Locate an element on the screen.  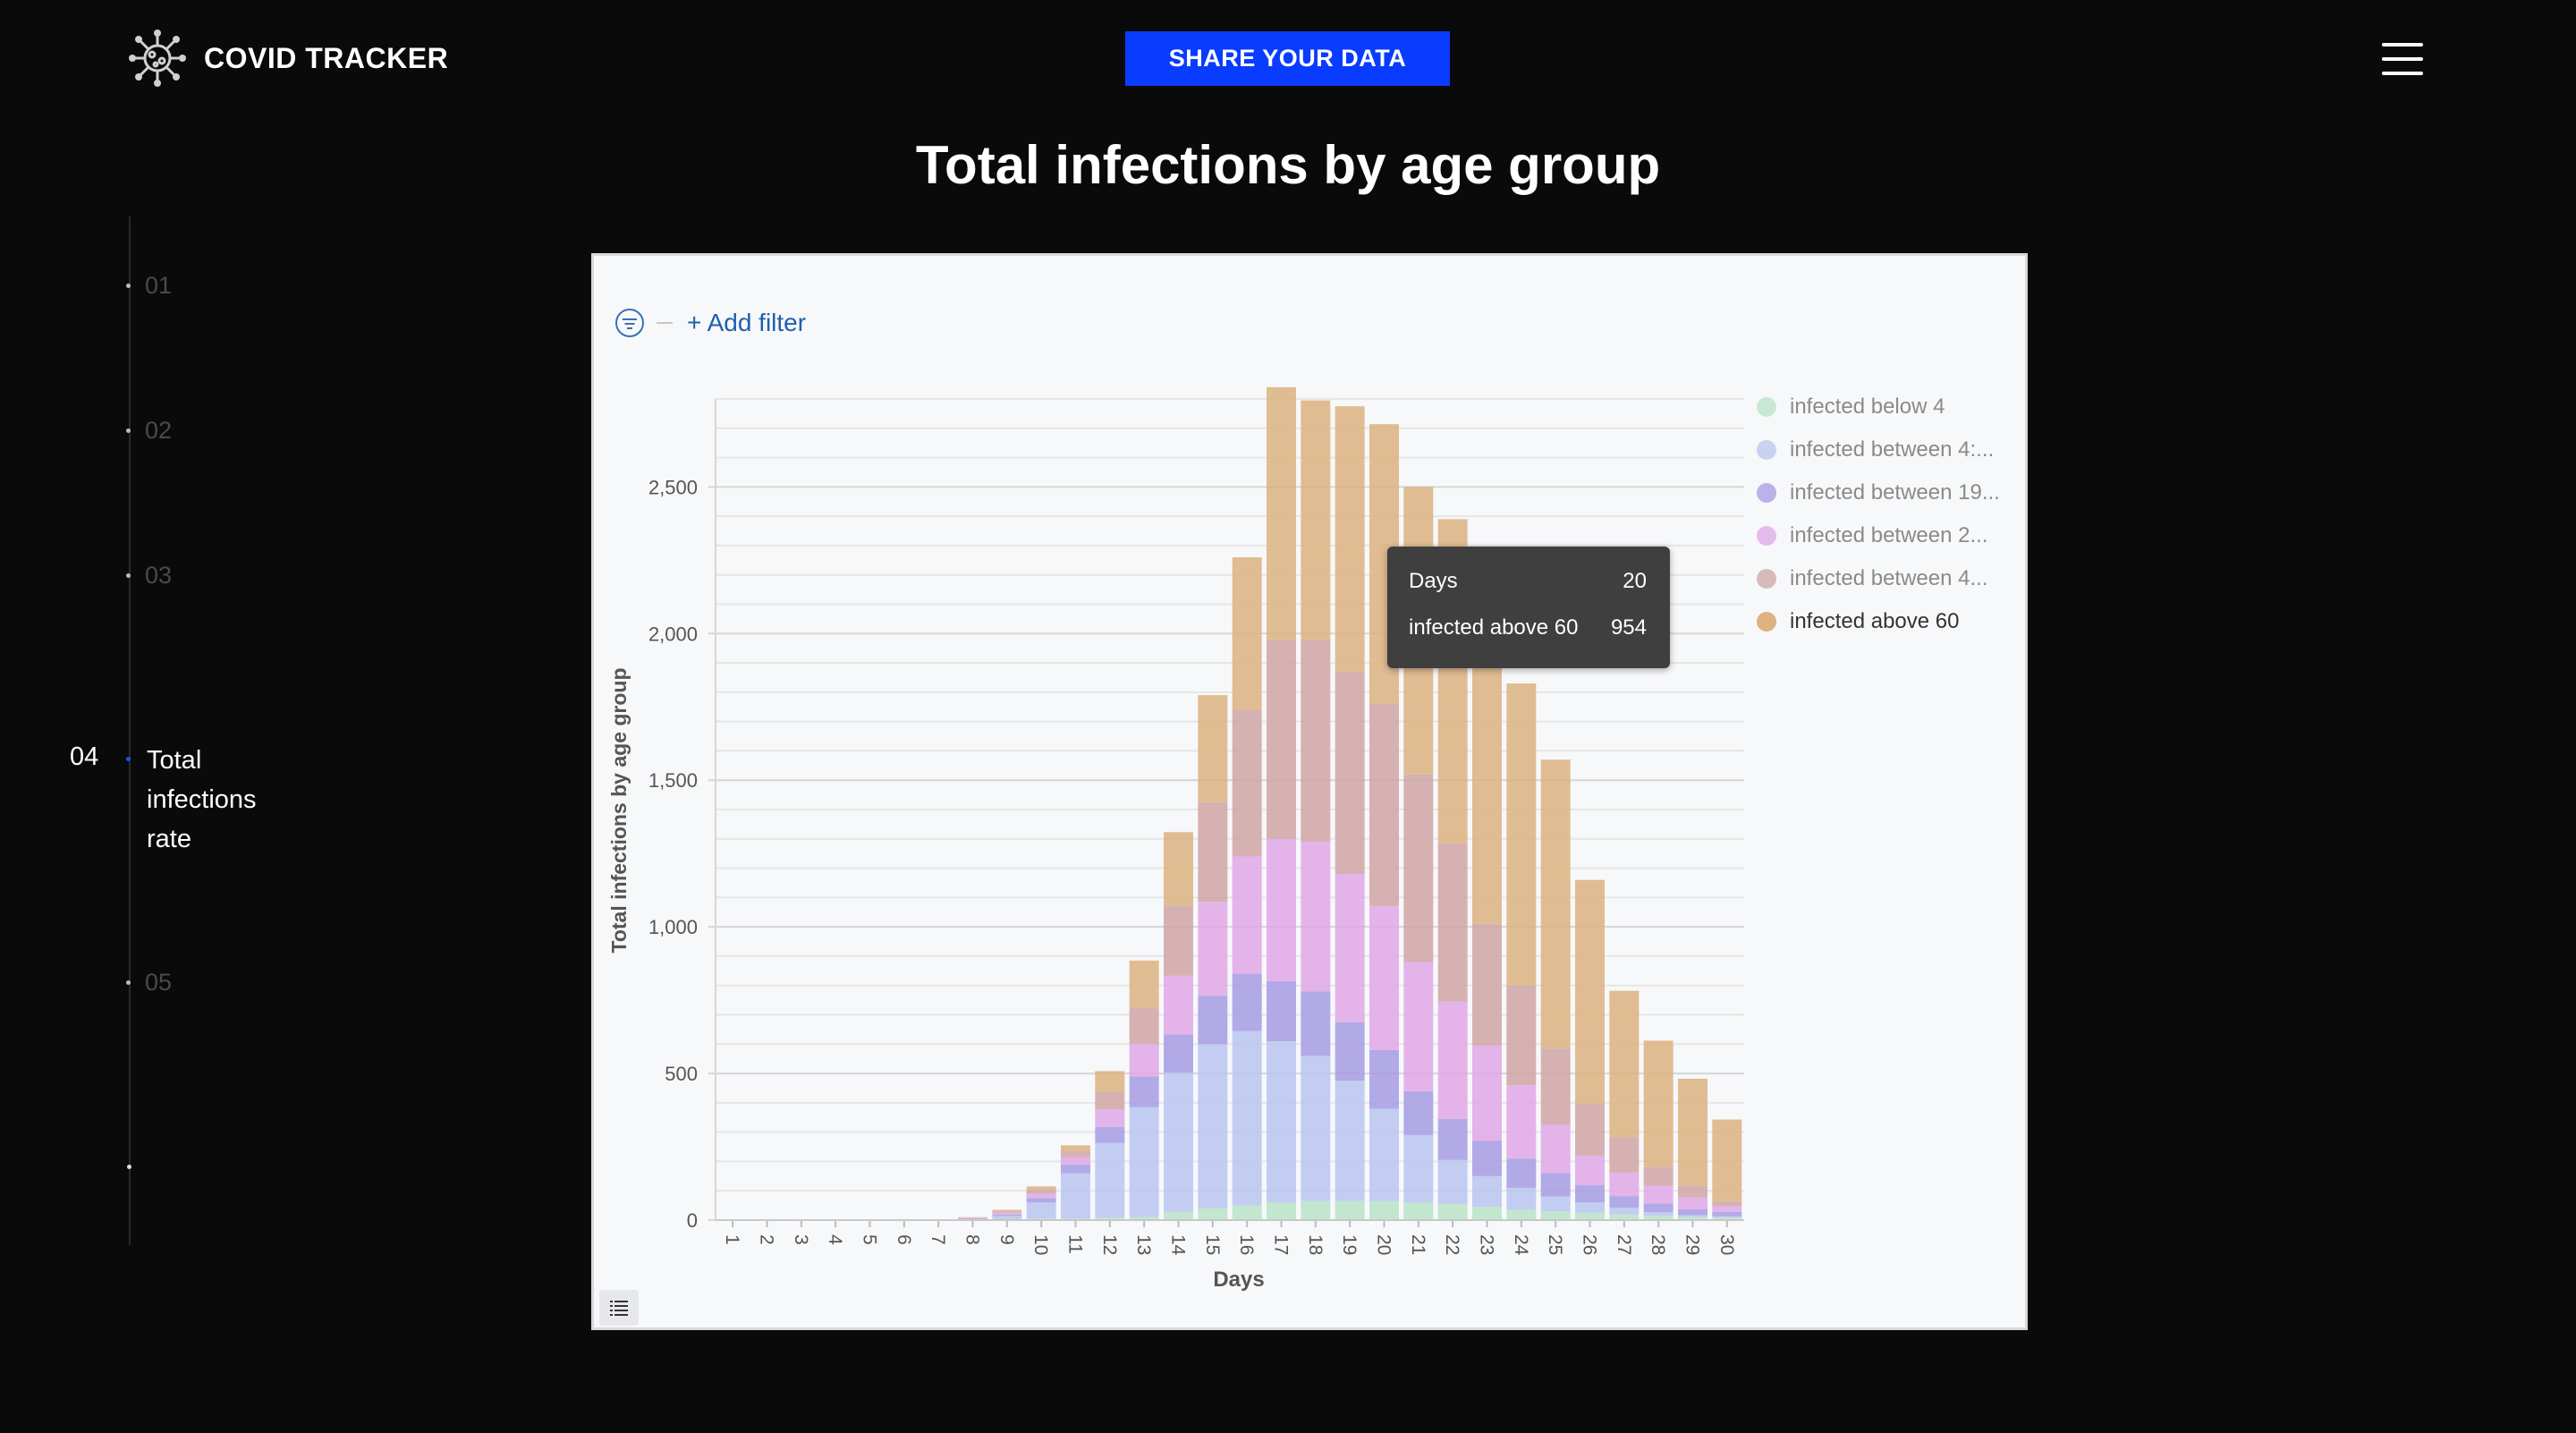
nav-number: 01 is located at coordinates (159, 285).